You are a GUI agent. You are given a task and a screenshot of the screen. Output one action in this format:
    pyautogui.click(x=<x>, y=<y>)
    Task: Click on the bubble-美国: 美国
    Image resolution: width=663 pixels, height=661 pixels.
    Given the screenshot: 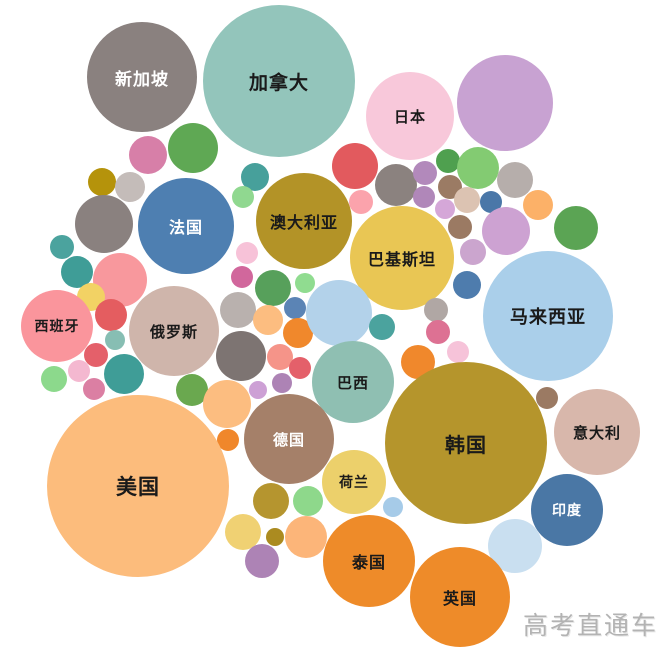 What is the action you would take?
    pyautogui.click(x=138, y=486)
    